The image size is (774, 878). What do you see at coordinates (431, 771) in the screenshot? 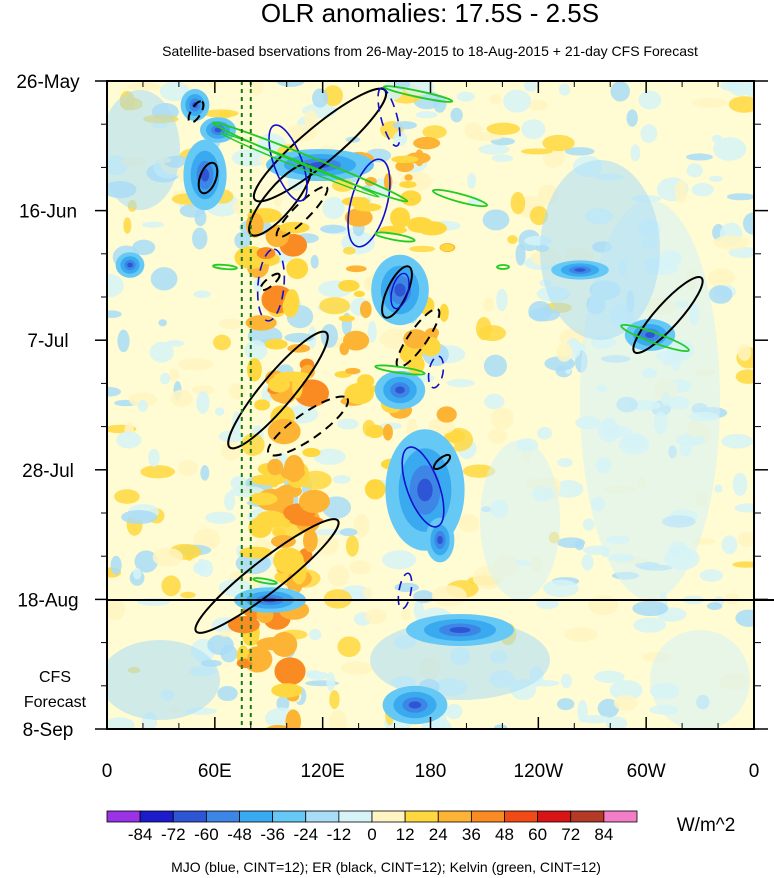
I see `x-tick-label: 180` at bounding box center [431, 771].